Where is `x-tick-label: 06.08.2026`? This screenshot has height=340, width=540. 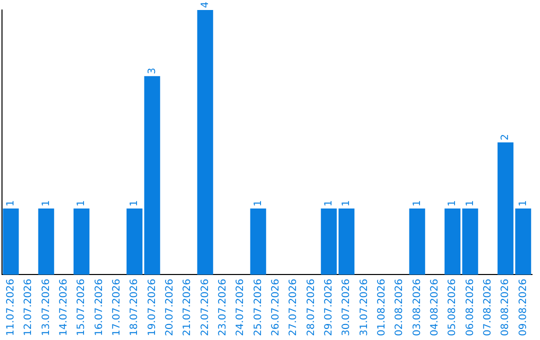
x-tick-label: 06.08.2026 is located at coordinates (470, 307).